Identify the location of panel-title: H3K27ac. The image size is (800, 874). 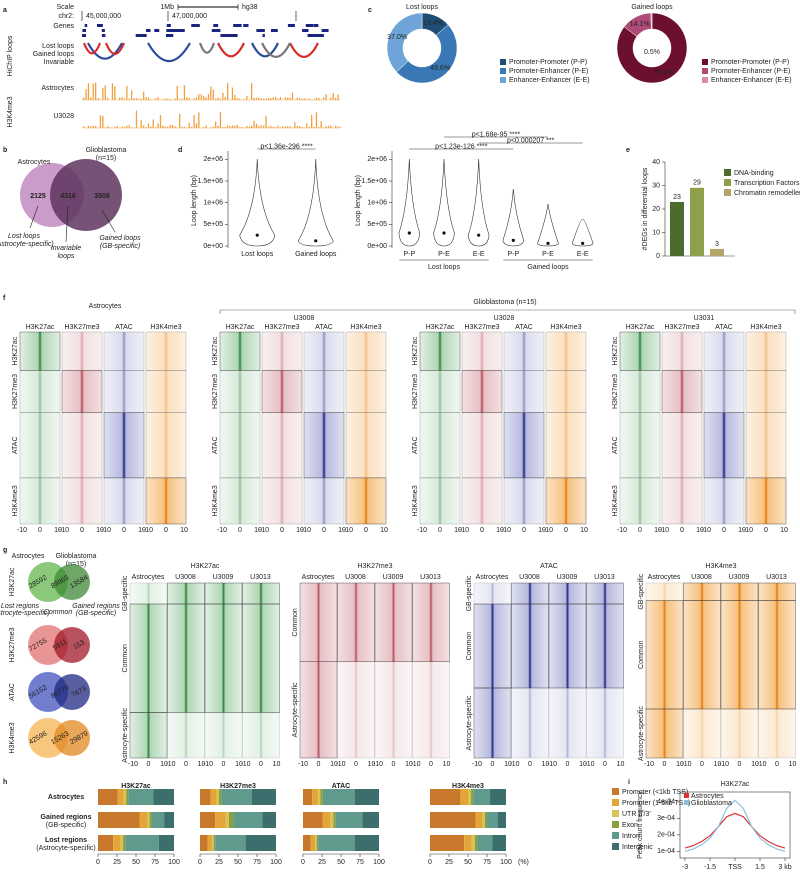
(136, 786).